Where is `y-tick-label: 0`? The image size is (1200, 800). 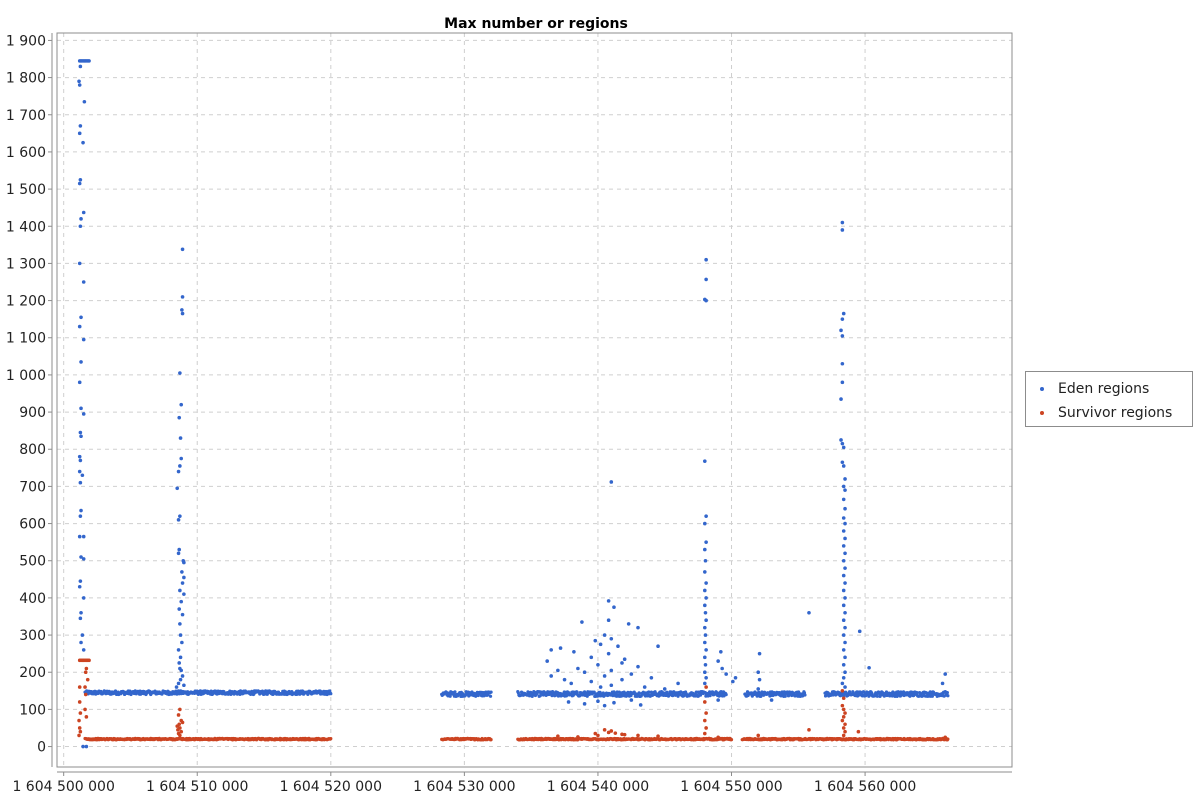
y-tick-label: 0 is located at coordinates (41, 748).